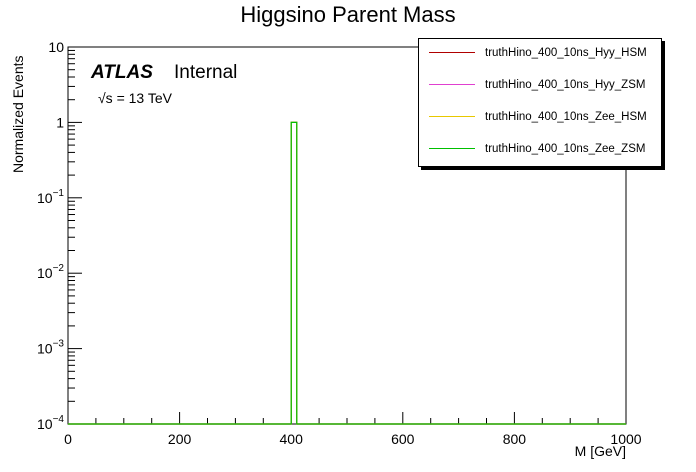 The height and width of the screenshot is (472, 696). What do you see at coordinates (566, 53) in the screenshot?
I see `legend-label: truthHino_400_10ns_Hyy_HSM` at bounding box center [566, 53].